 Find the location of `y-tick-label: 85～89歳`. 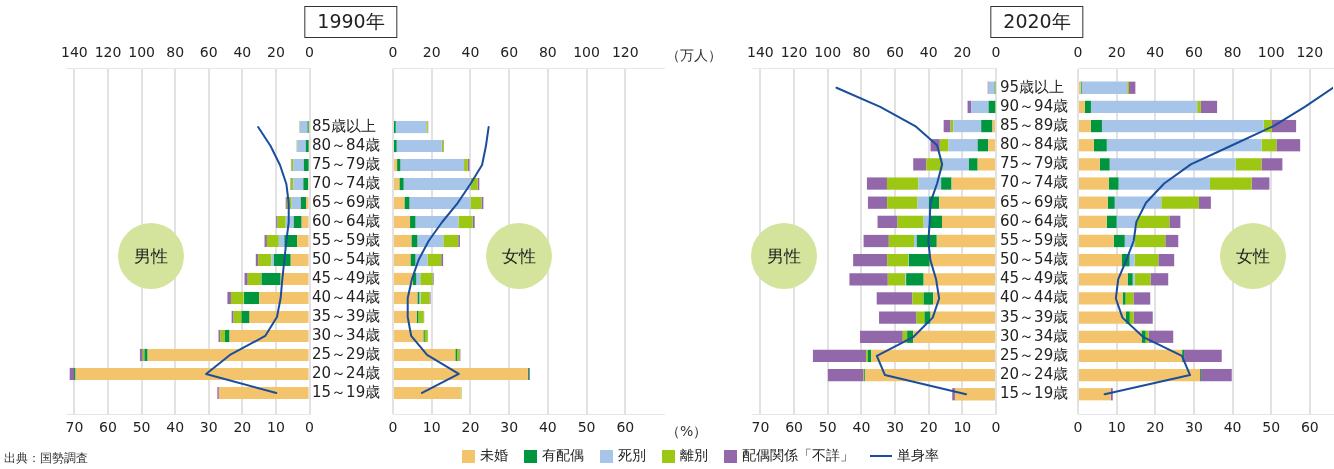

y-tick-label: 85～89歳 is located at coordinates (1034, 124).